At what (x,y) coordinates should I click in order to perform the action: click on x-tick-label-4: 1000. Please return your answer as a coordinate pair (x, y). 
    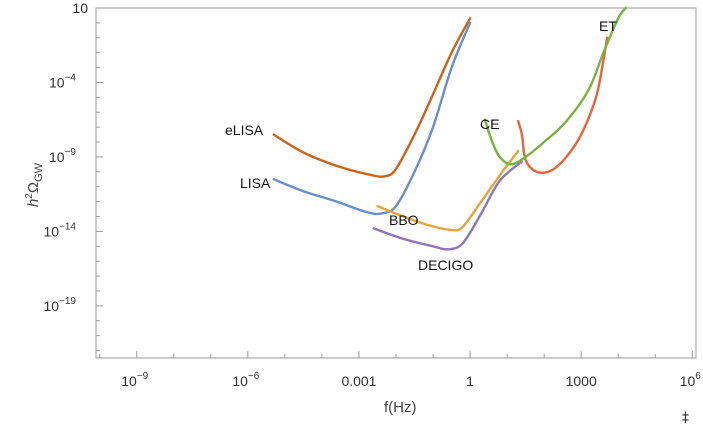
    Looking at the image, I should click on (581, 381).